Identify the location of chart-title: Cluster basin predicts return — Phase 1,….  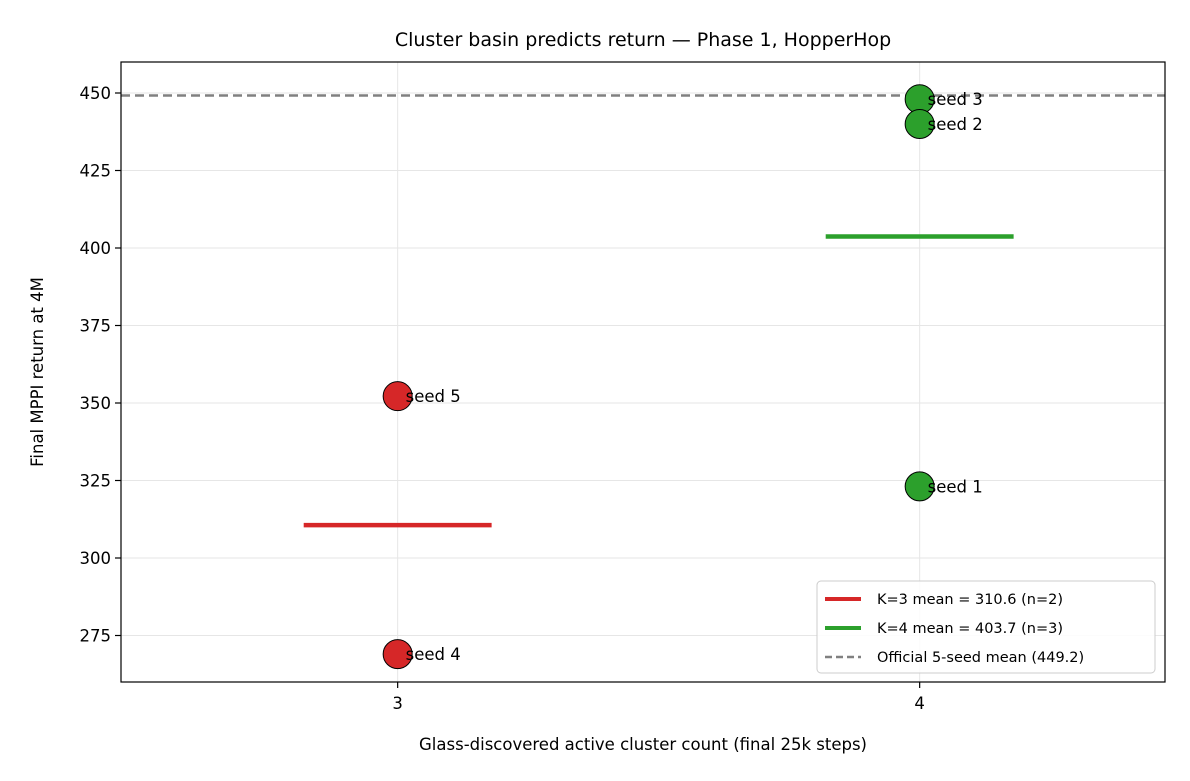
(643, 40).